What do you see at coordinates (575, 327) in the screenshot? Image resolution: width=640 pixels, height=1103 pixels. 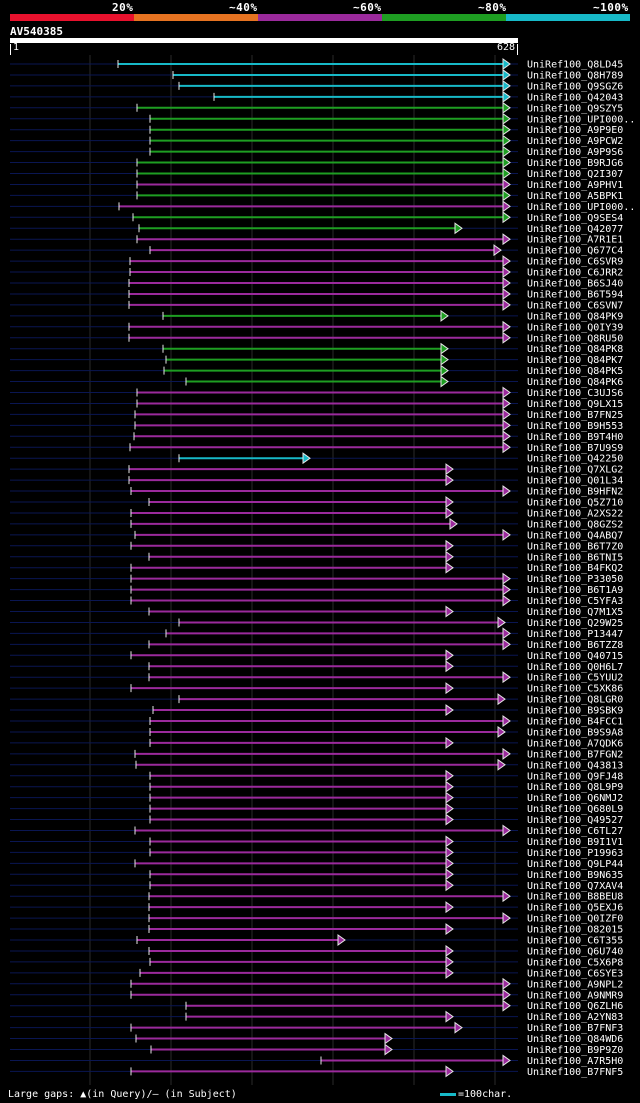 I see `hit-label: UniRef100_Q0IY39` at bounding box center [575, 327].